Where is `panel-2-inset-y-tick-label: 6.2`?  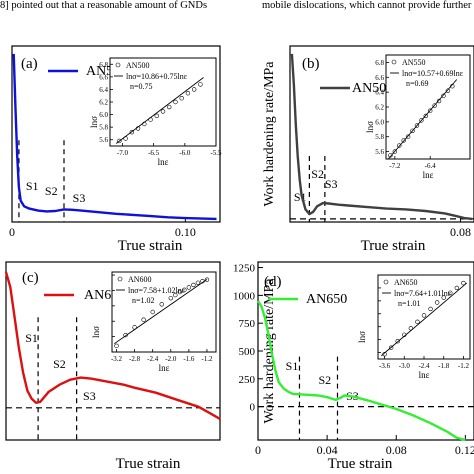
panel-2-inset-y-tick-label: 6.2 is located at coordinates (379, 108).